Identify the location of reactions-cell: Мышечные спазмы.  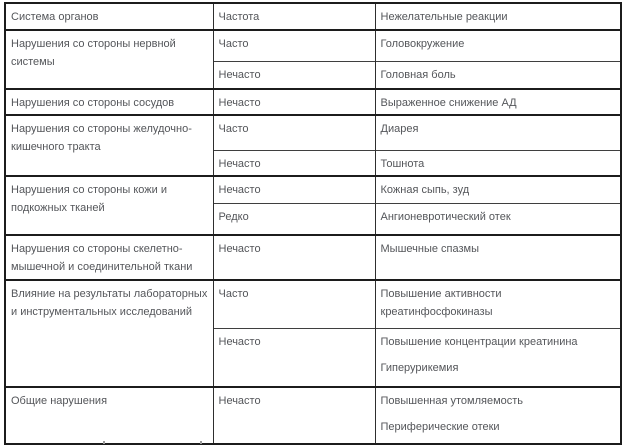
(497, 256).